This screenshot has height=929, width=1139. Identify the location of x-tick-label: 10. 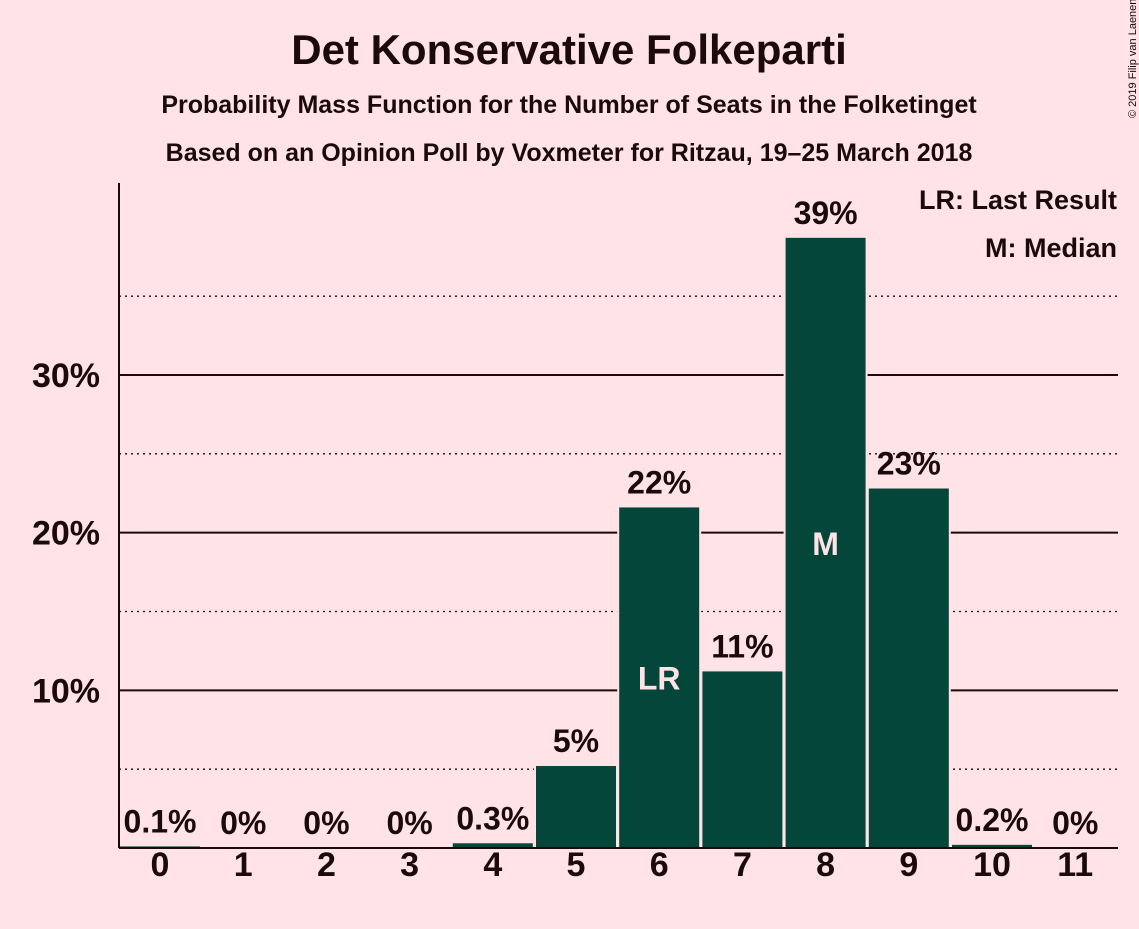
(992, 865).